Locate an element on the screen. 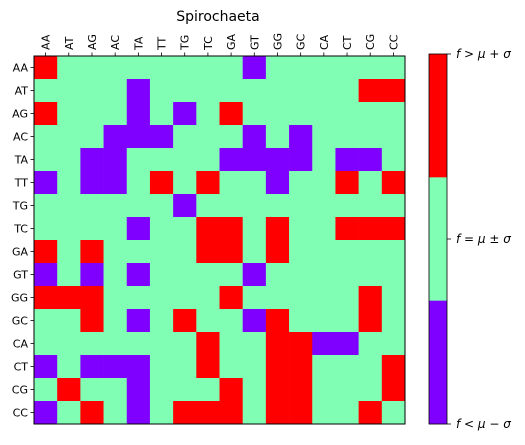 The height and width of the screenshot is (445, 525). heatmap-cell-GG-TG is located at coordinates (185, 298).